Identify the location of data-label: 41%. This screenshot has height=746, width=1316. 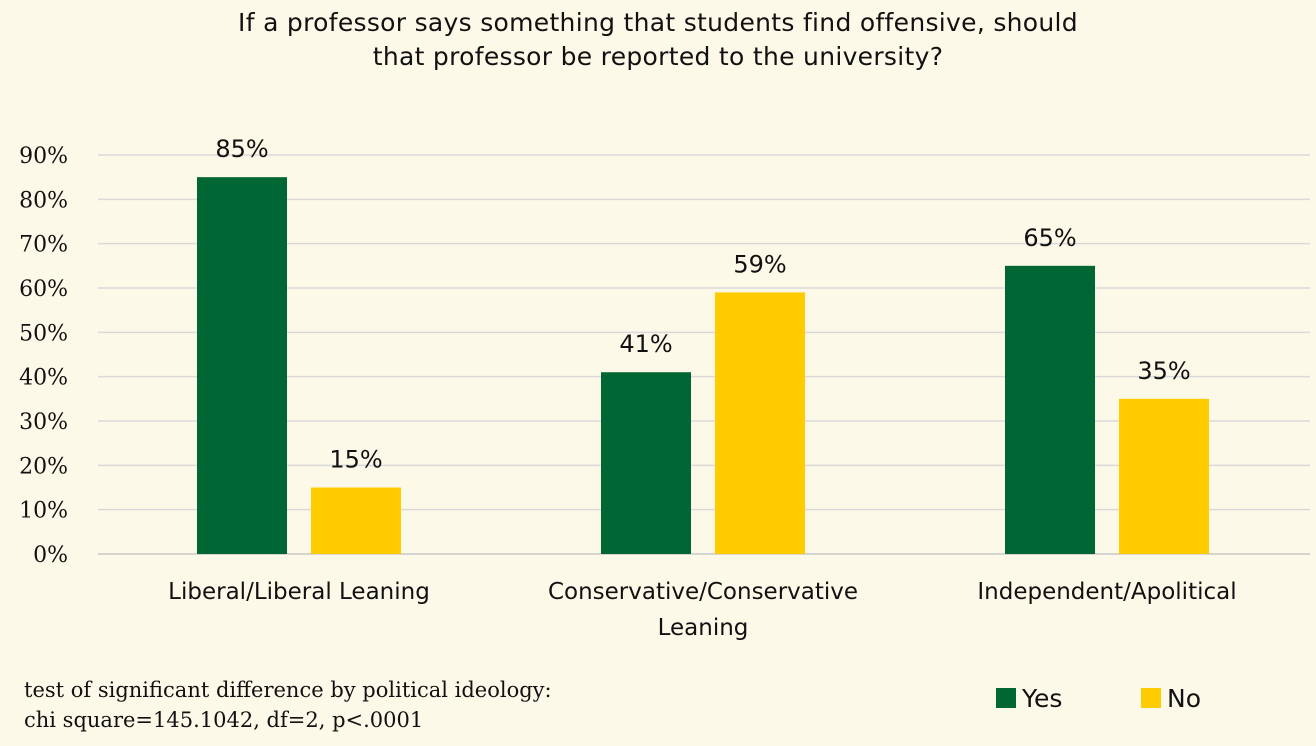
(645, 344).